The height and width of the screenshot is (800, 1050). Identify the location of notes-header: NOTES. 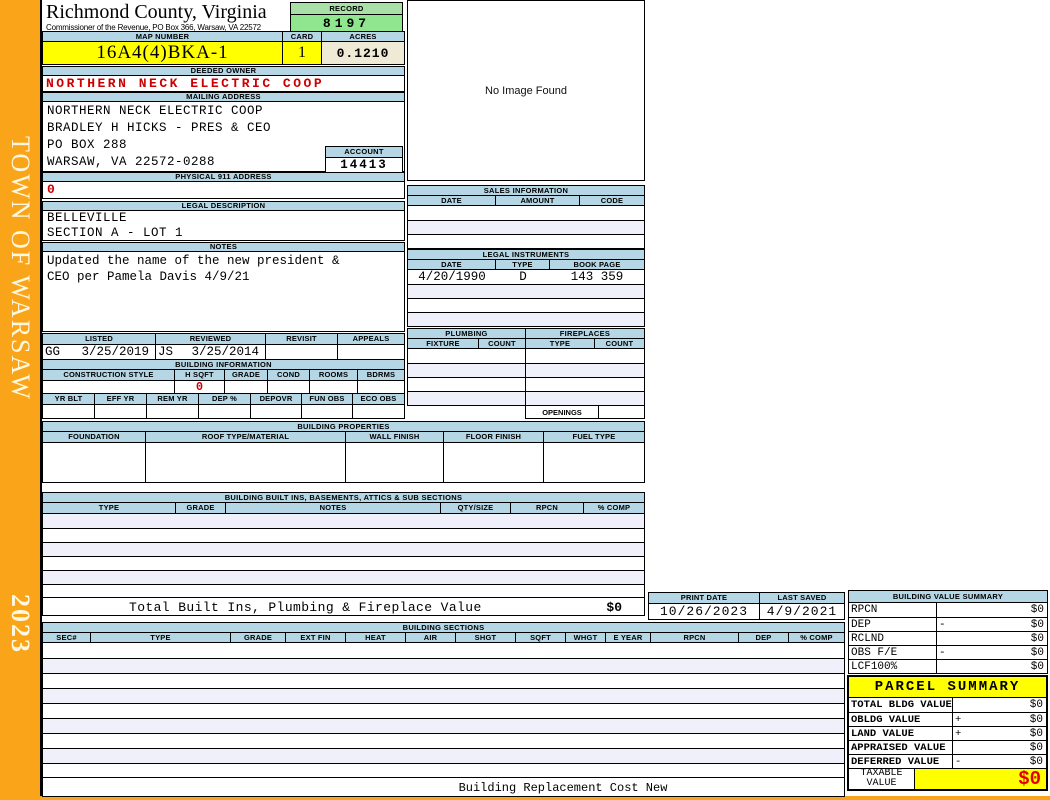
(223, 247).